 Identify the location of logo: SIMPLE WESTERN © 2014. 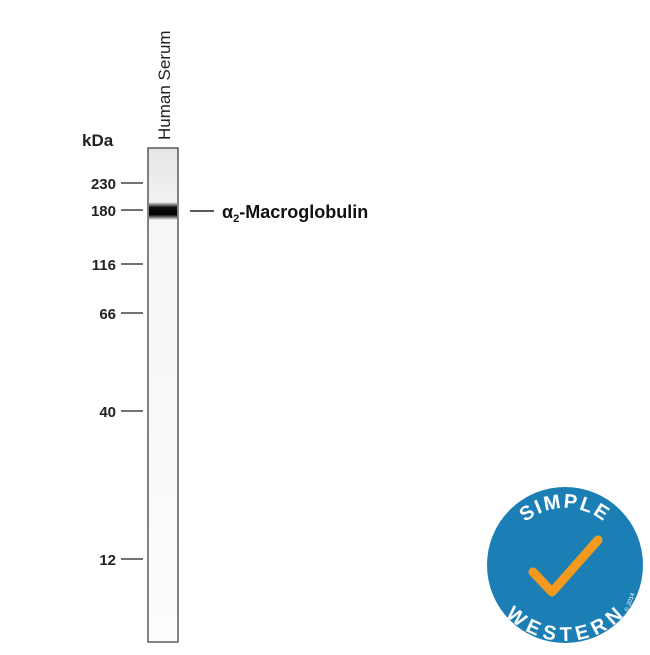
(565, 566).